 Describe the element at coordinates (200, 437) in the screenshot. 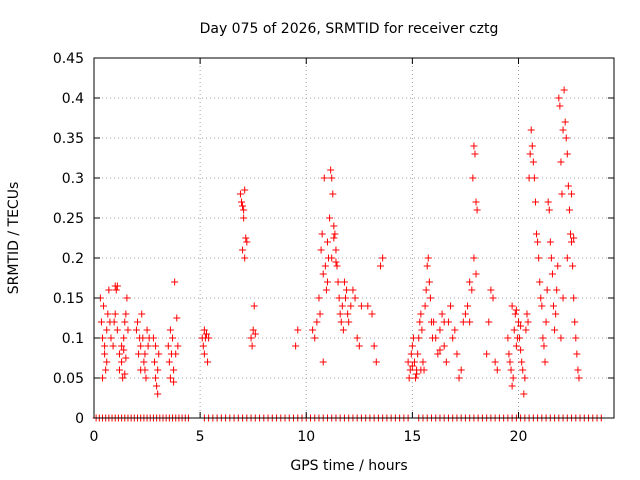

I see `x-tick-label: 5` at that location.